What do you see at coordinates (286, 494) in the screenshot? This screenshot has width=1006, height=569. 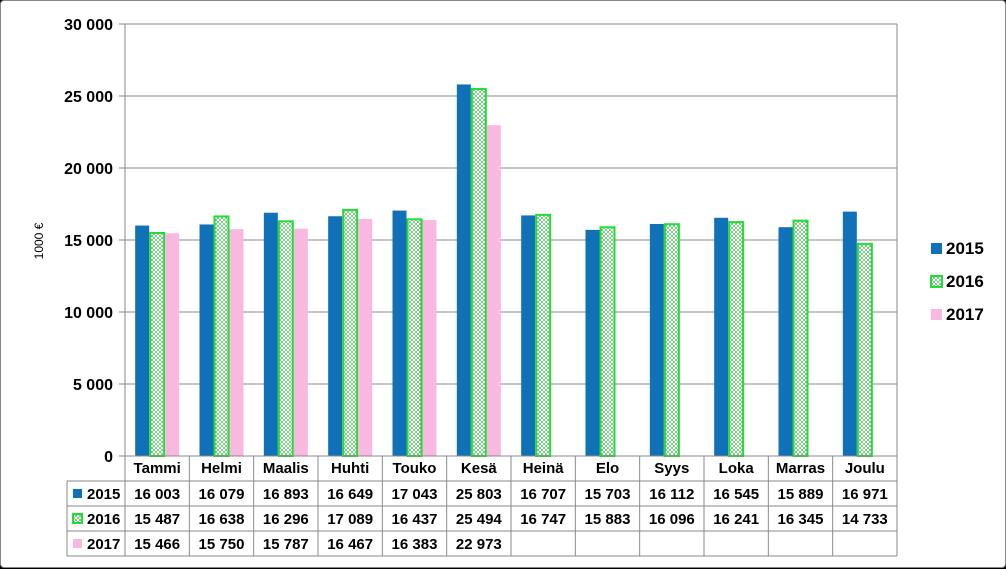 I see `table-cell: 16 893` at bounding box center [286, 494].